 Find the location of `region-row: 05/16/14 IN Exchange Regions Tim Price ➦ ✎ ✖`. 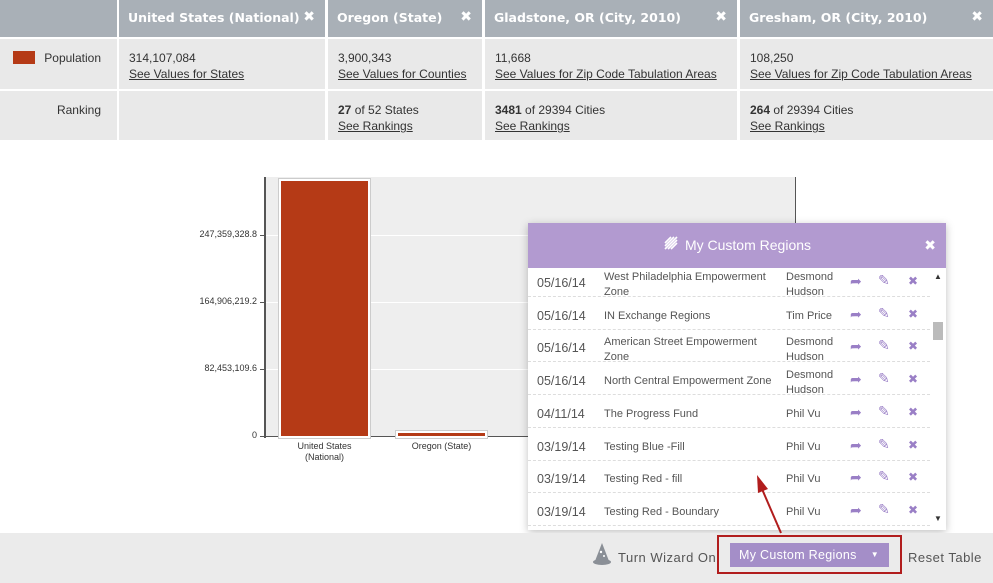

region-row: 05/16/14 IN Exchange Regions Tim Price ➦ ✎ ✖ is located at coordinates (729, 314).